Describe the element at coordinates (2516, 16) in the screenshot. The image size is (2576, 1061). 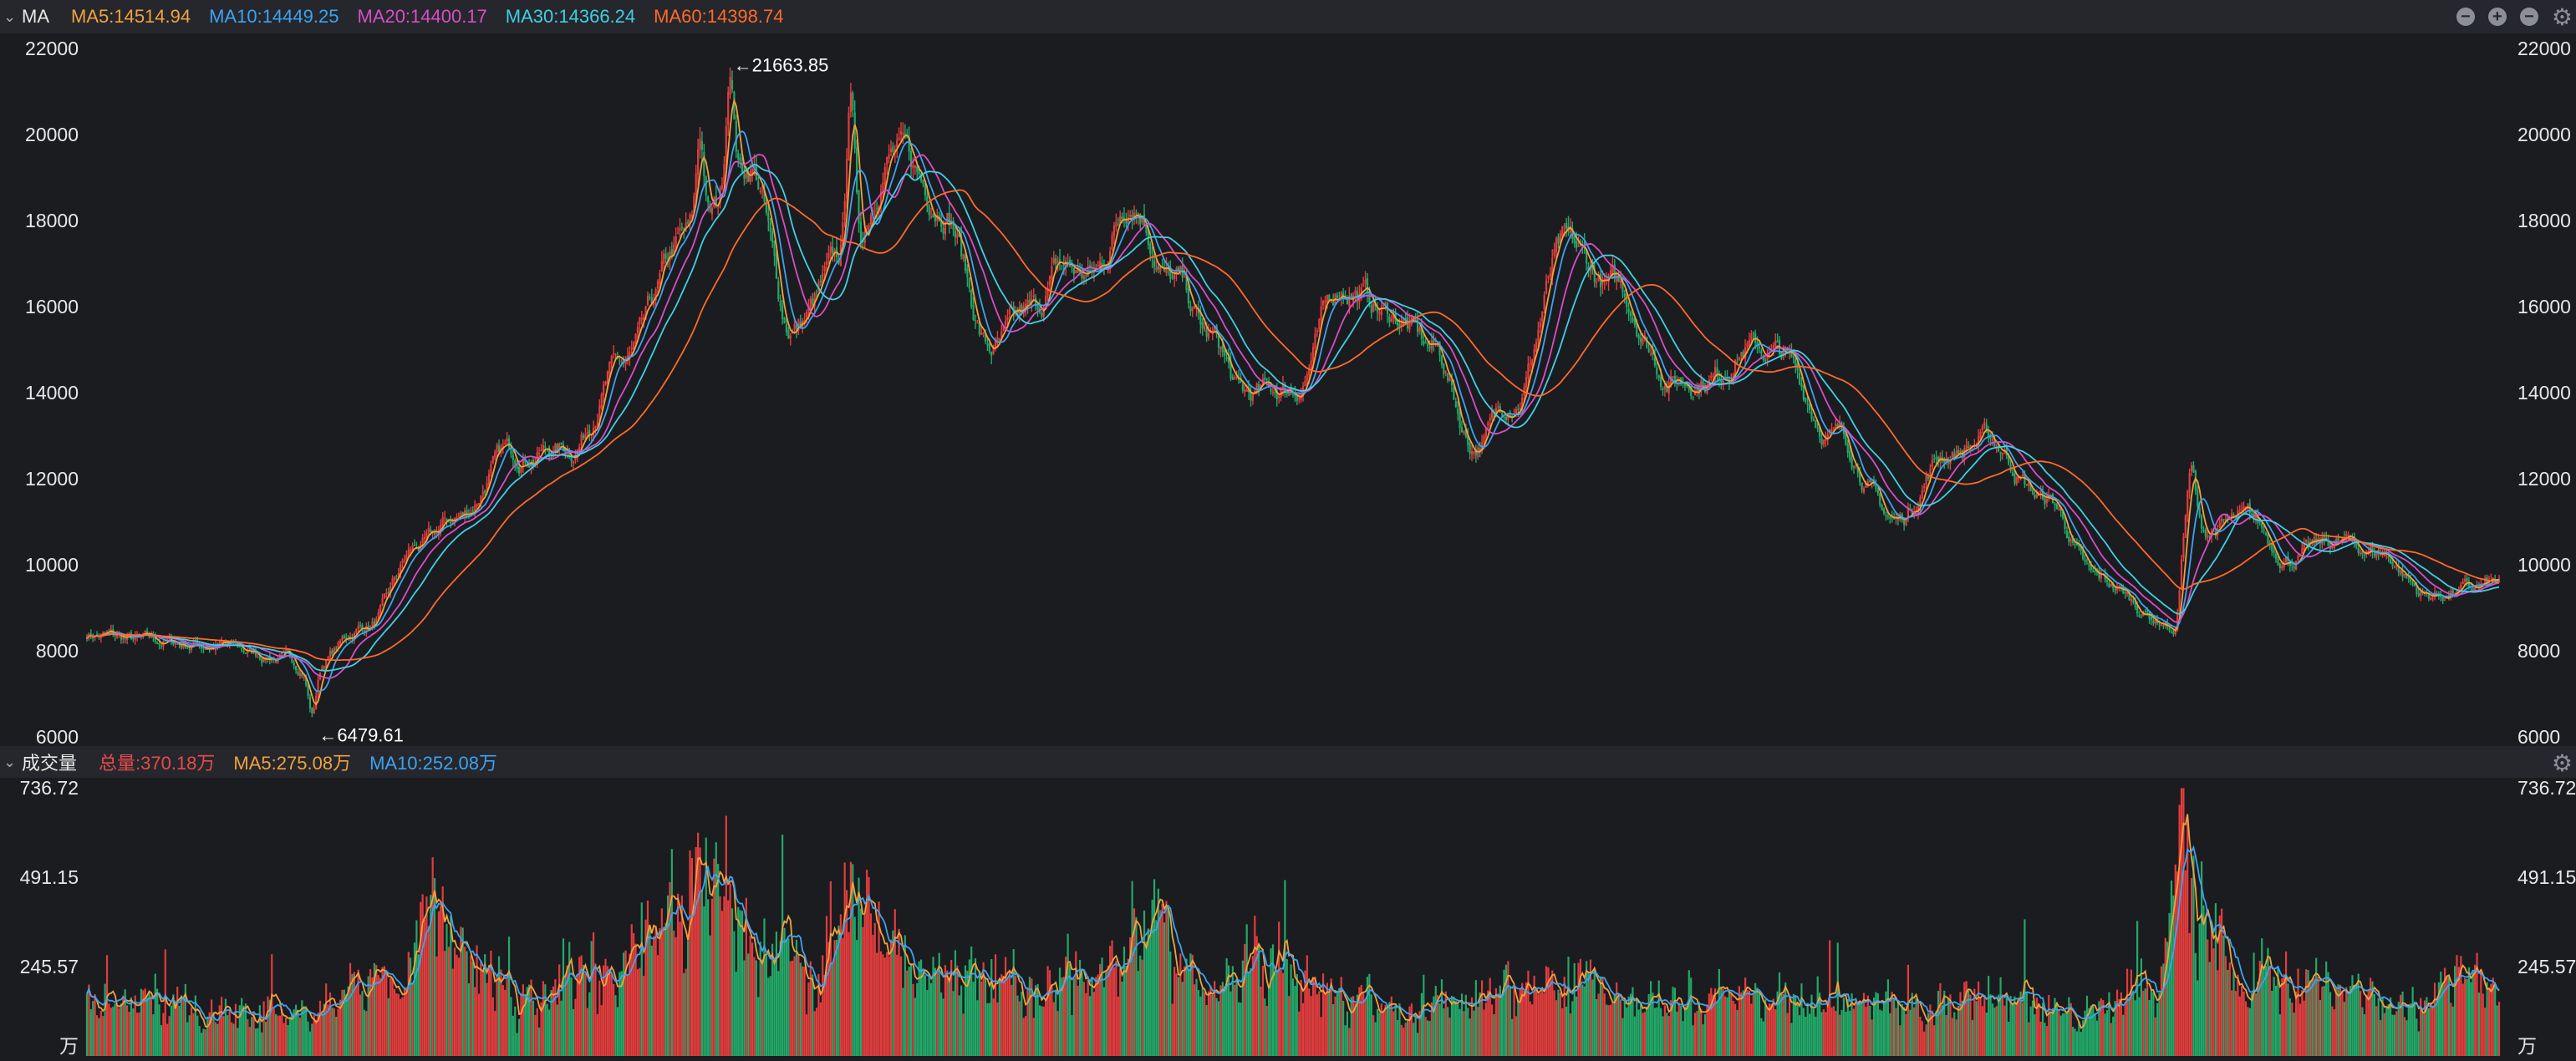
I see `price-panel-controls: − + − ⚙` at that location.